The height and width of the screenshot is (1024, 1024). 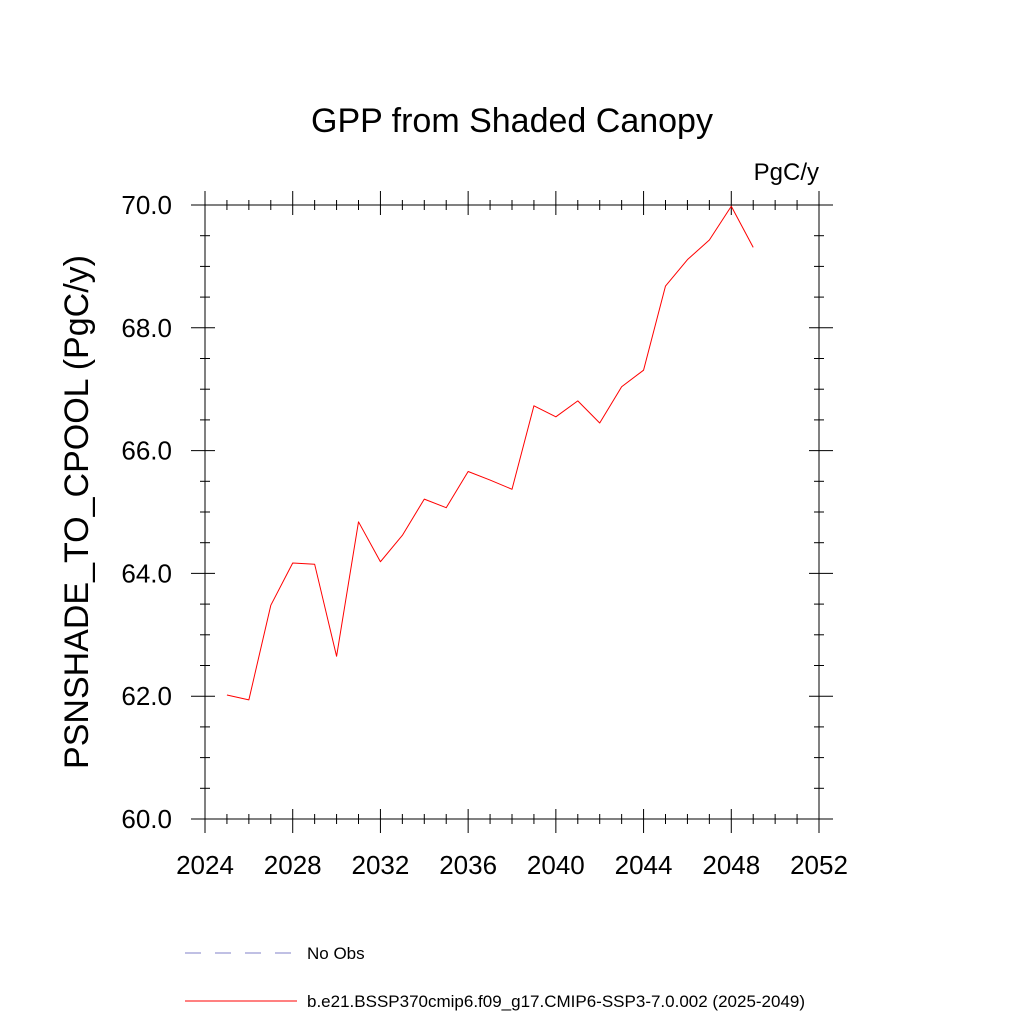 I want to click on x-tick-label: 2048, so click(x=731, y=865).